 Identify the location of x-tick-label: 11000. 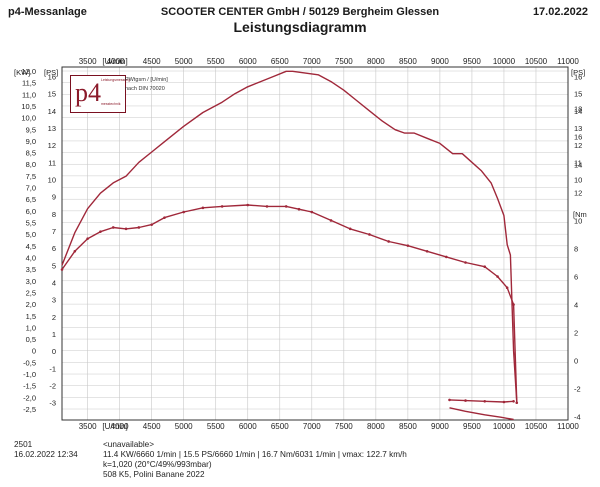
(568, 426).